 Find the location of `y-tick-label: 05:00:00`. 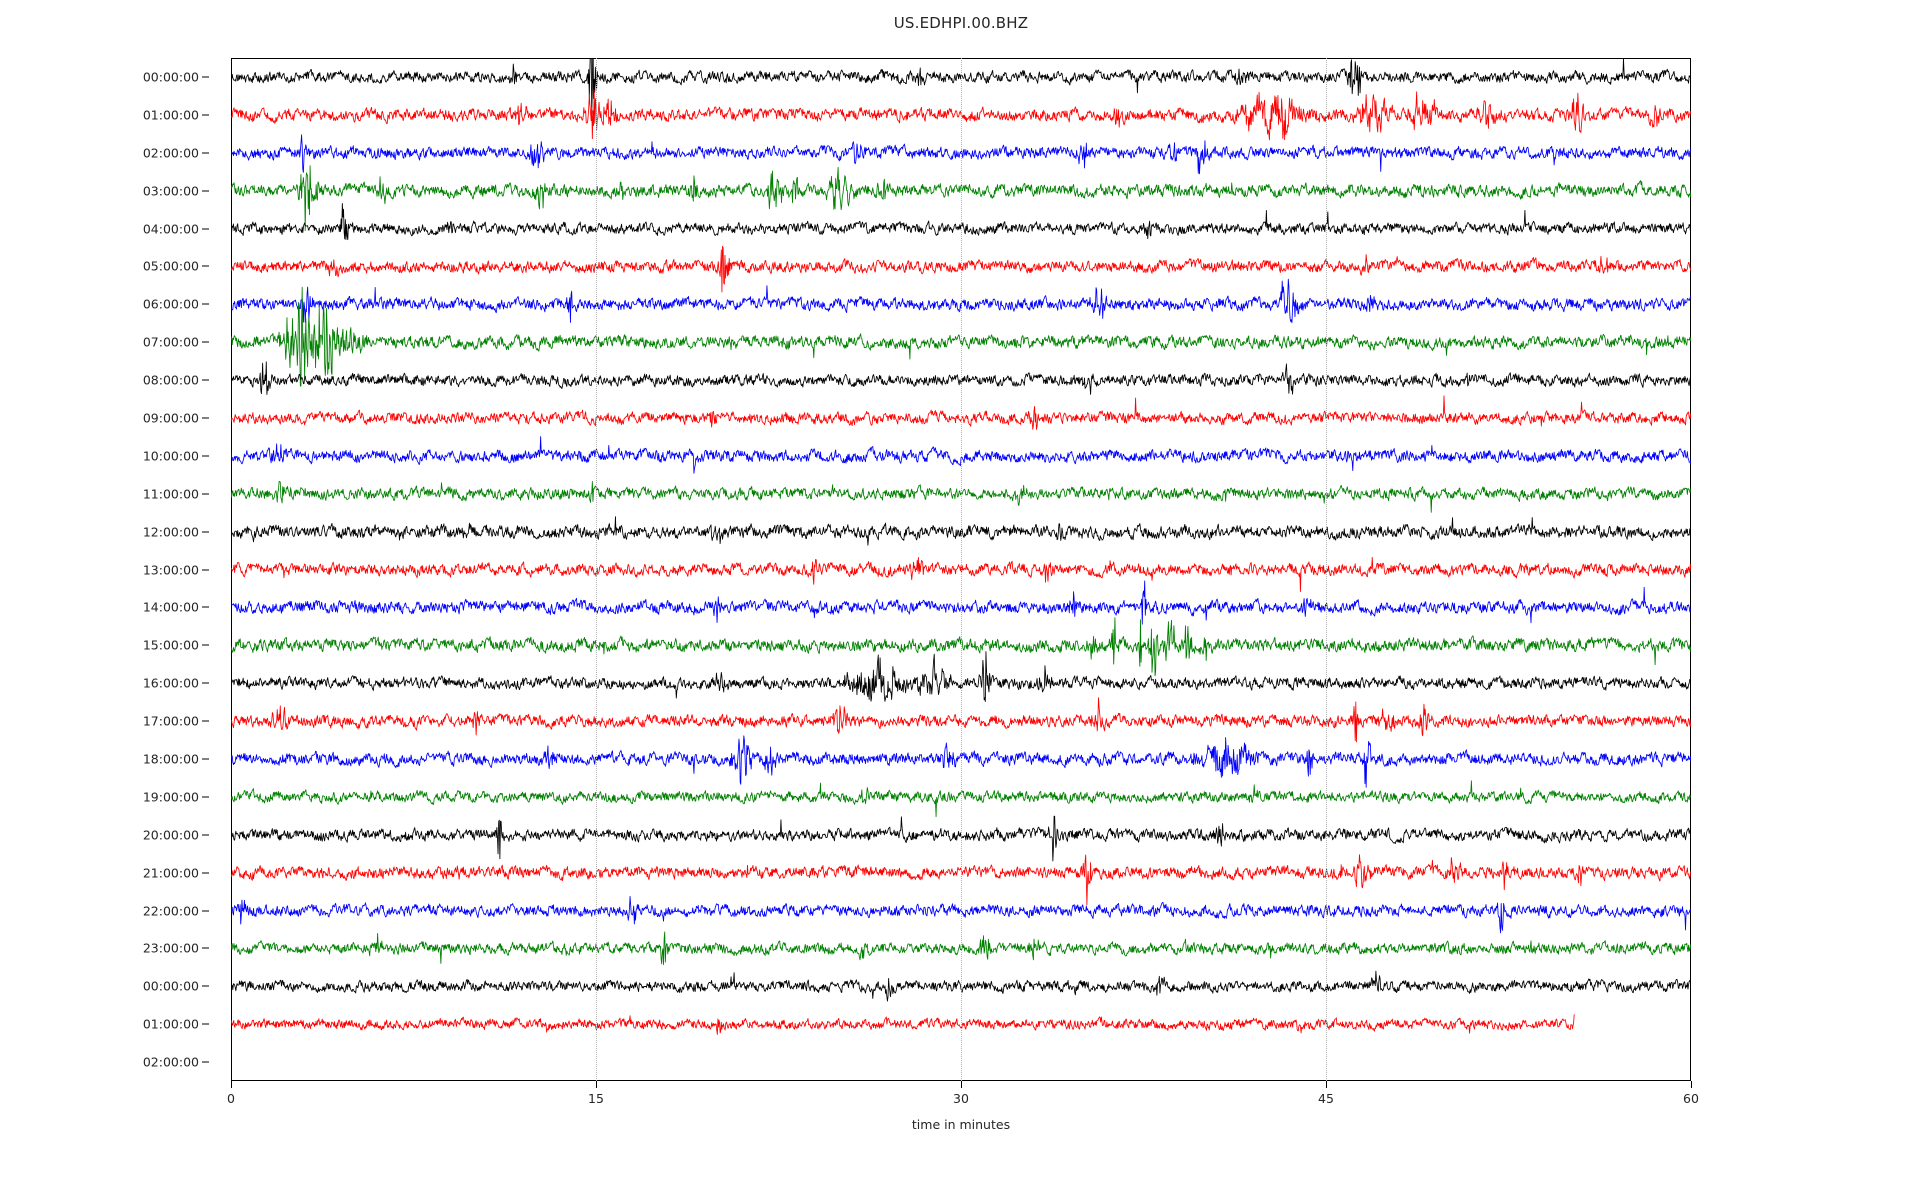

y-tick-label: 05:00:00 is located at coordinates (170, 266).